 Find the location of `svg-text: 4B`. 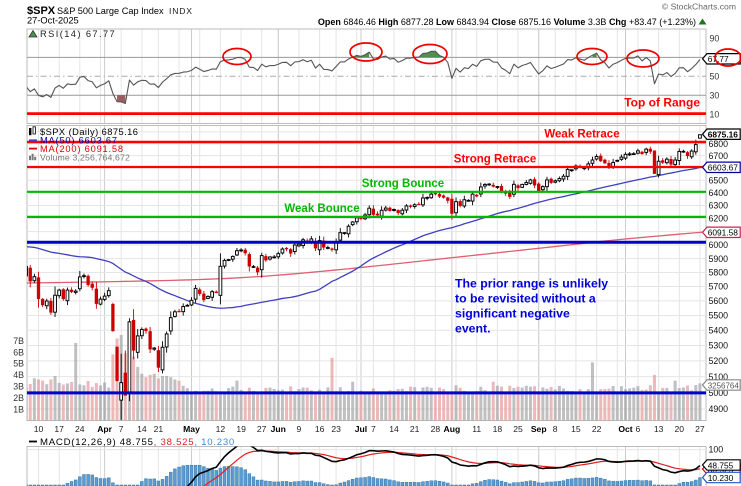

svg-text: 4B is located at coordinates (18, 375).